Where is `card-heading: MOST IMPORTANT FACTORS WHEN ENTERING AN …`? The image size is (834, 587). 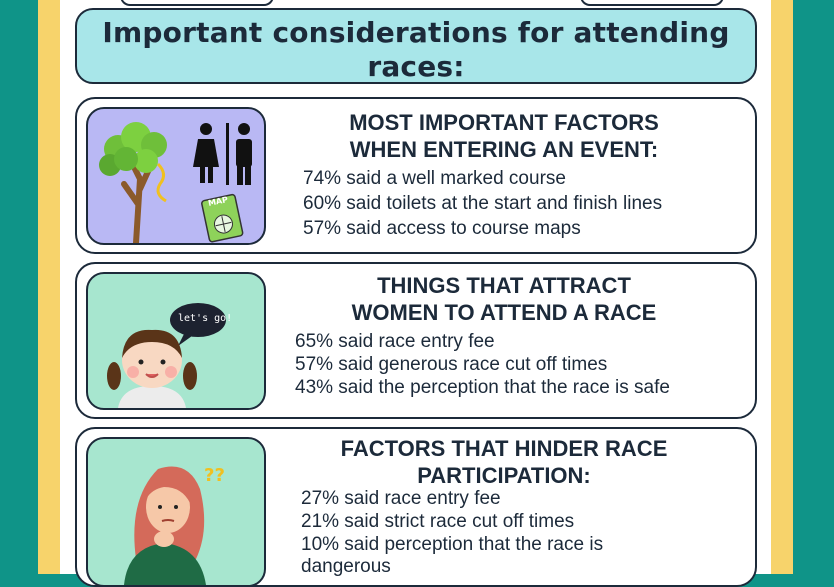
card-heading: MOST IMPORTANT FACTORS WHEN ENTERING AN … is located at coordinates (504, 136).